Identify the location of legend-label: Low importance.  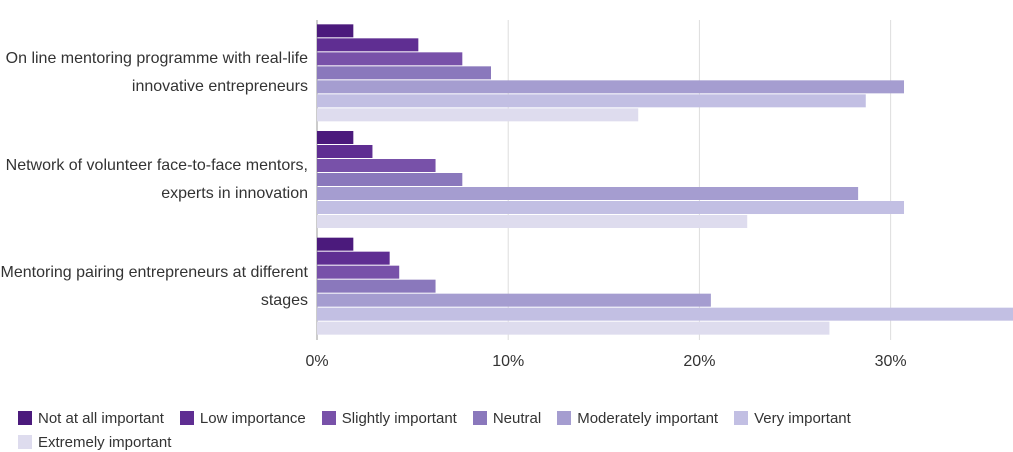
(252, 418).